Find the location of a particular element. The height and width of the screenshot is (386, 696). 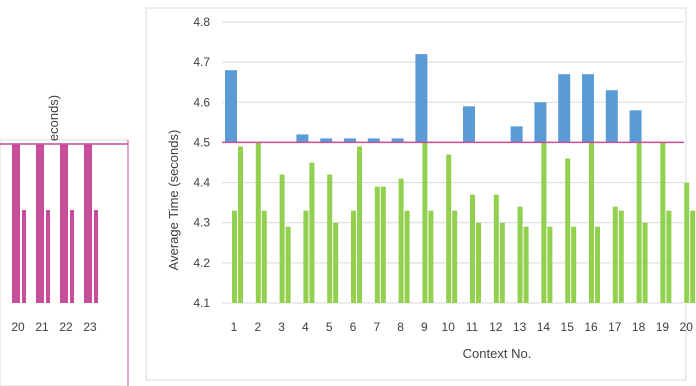

x-tick-label: 11 is located at coordinates (472, 327).